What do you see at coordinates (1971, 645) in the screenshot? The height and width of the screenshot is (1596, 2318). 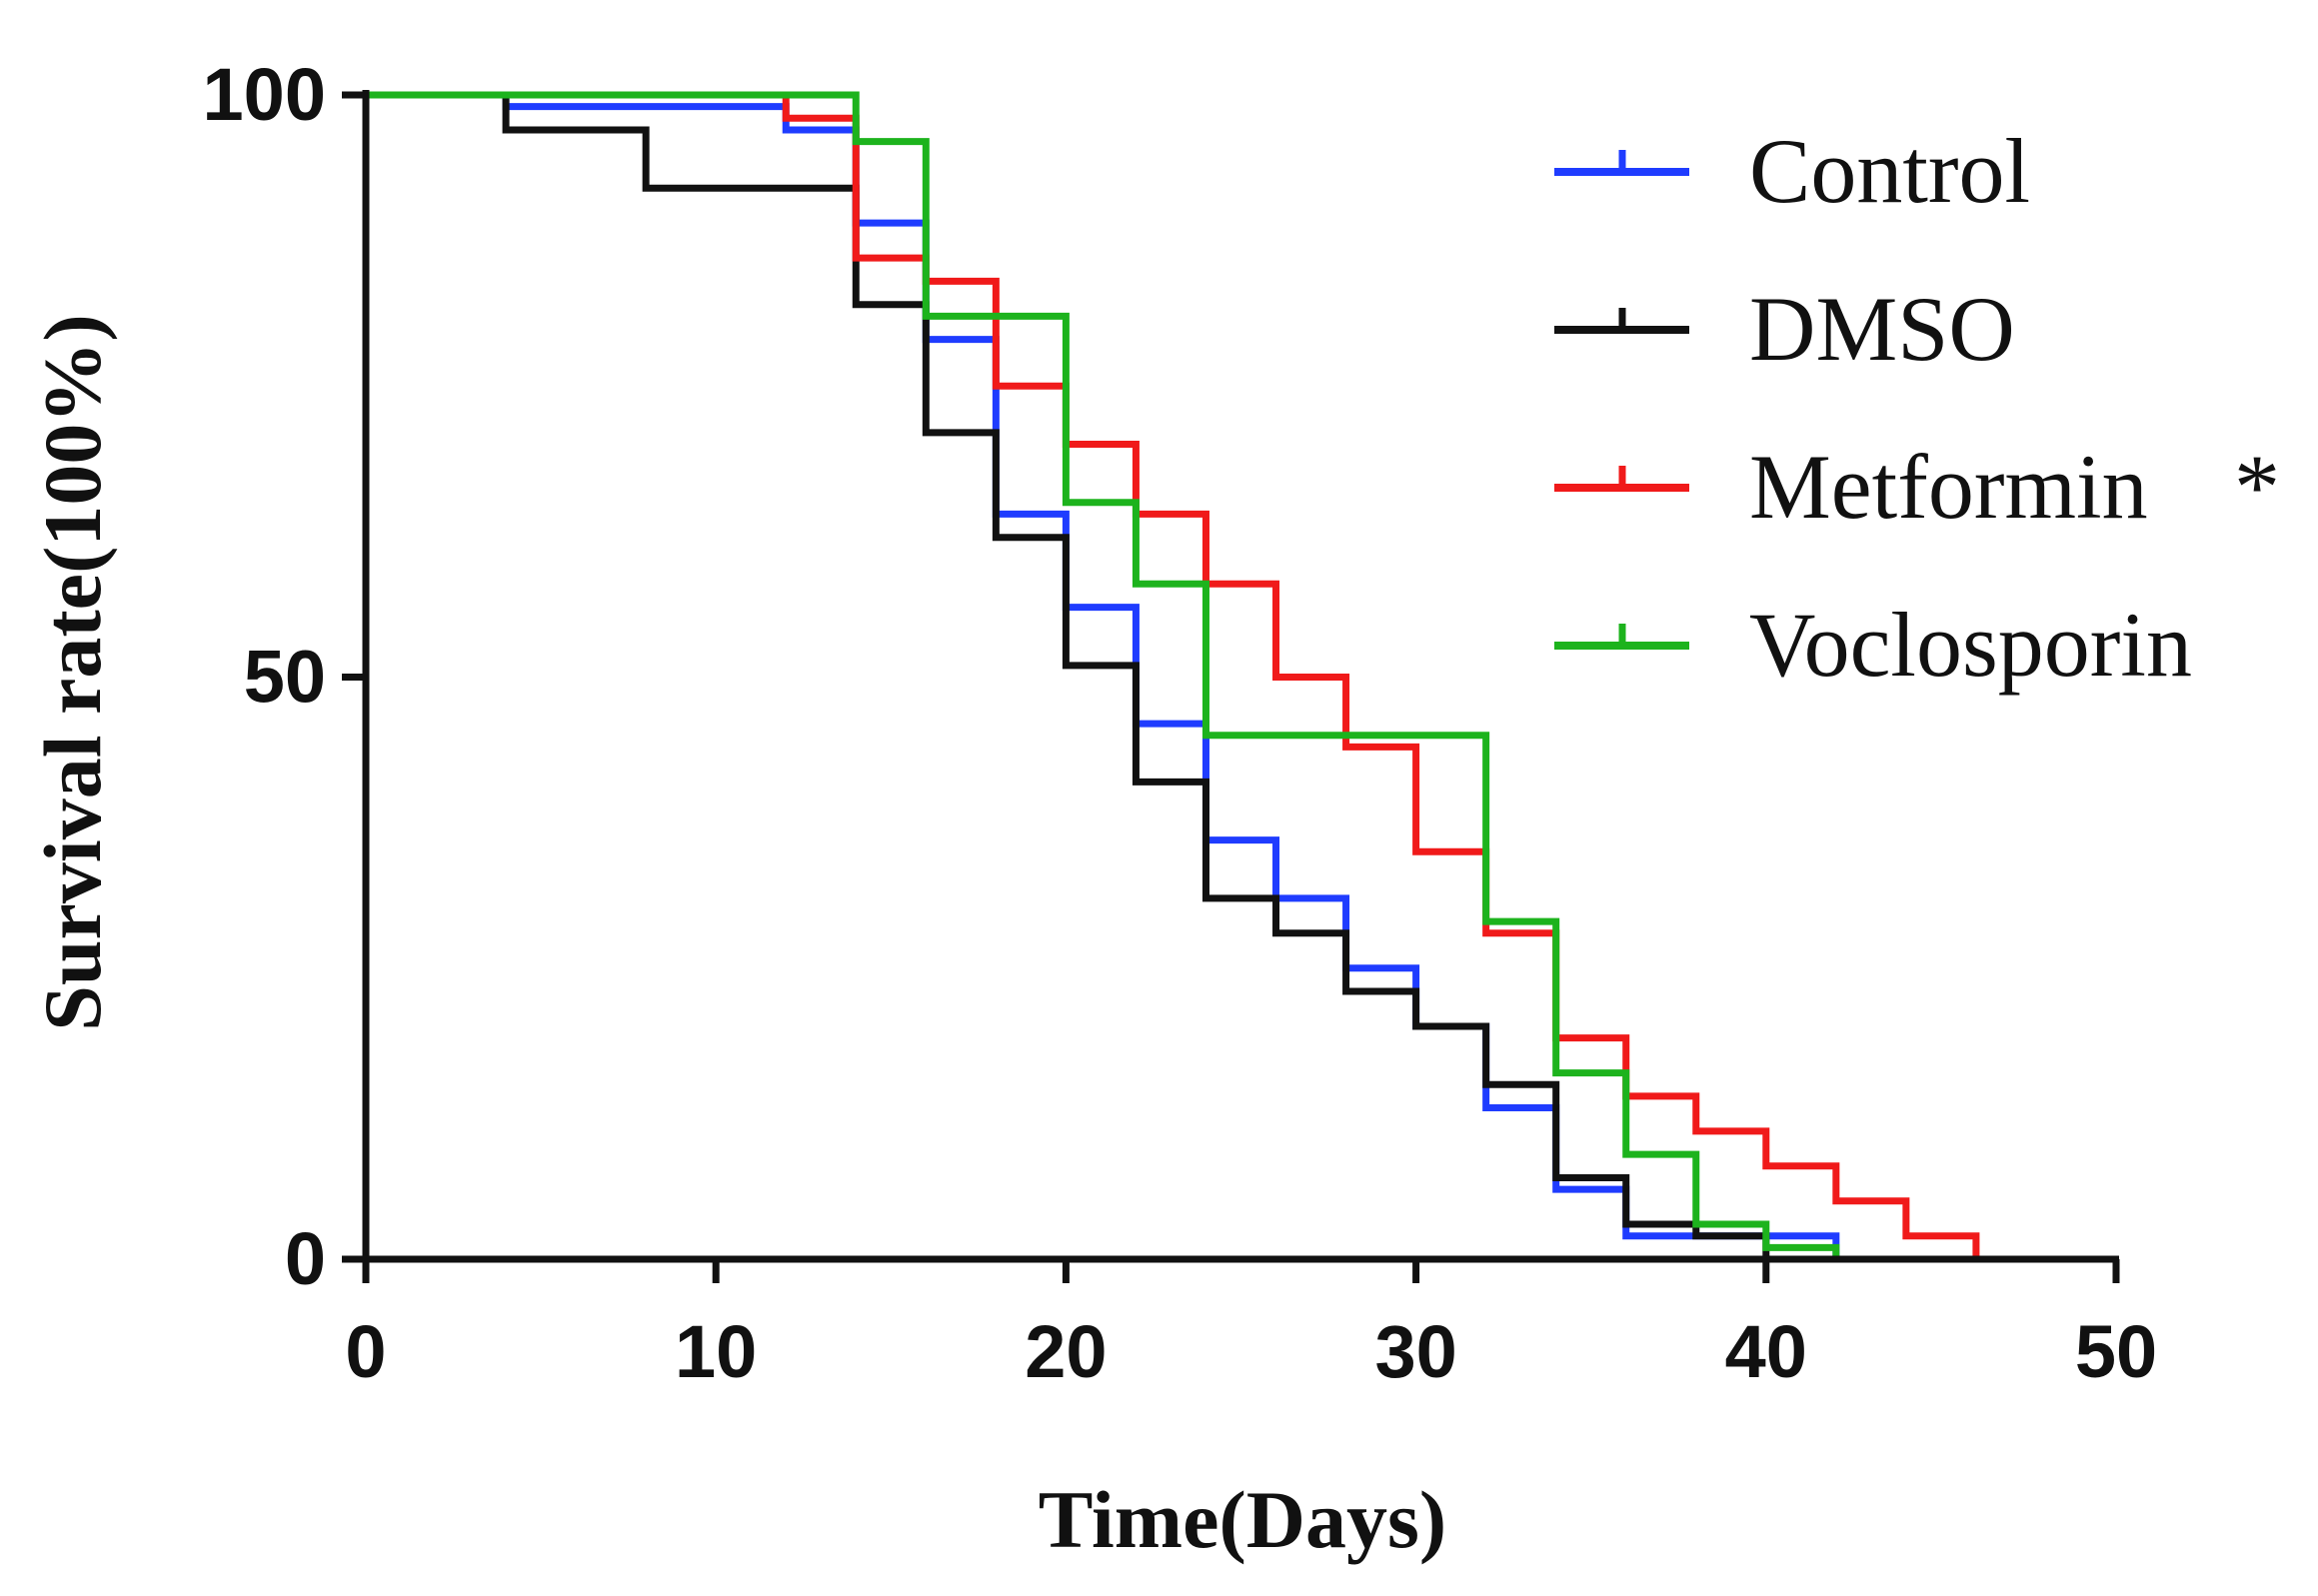 I see `legend-label: Voclosporin` at bounding box center [1971, 645].